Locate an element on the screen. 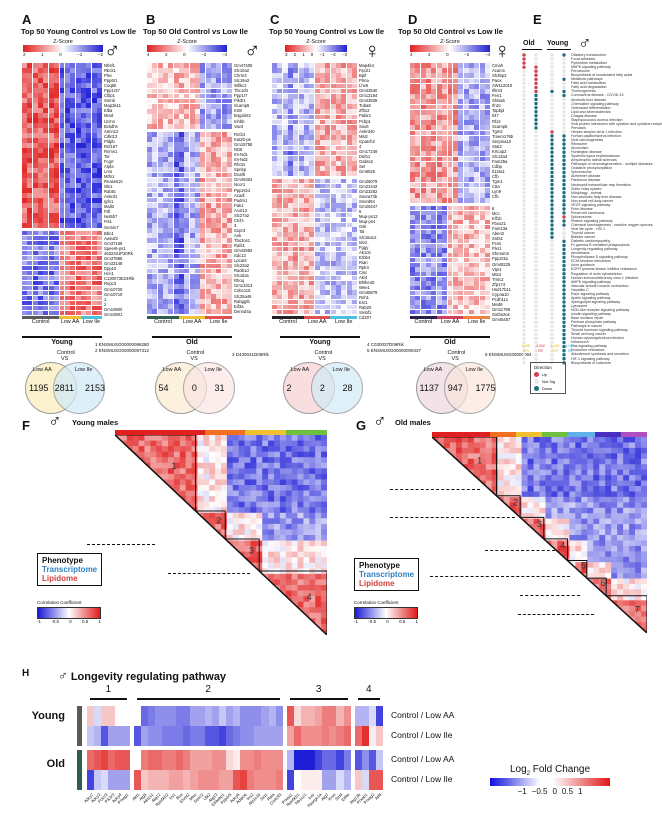 Image resolution: width=662 pixels, height=820 pixels. legend-dot-icon is located at coordinates (536, 381).